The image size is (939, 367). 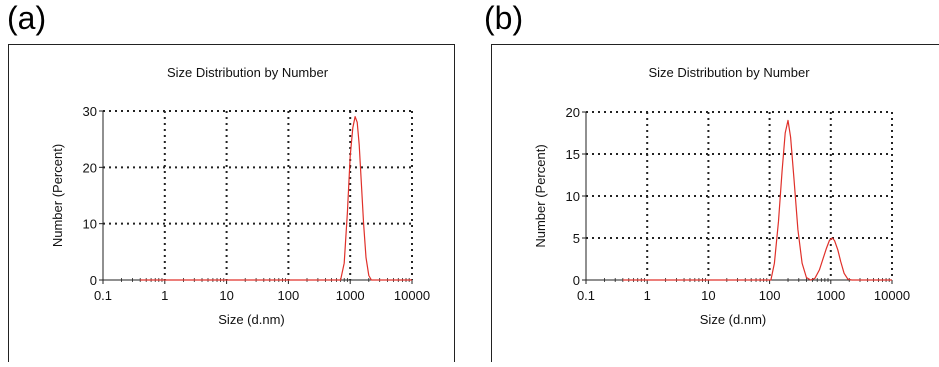 I want to click on y-tick-label: 15, so click(x=573, y=154).